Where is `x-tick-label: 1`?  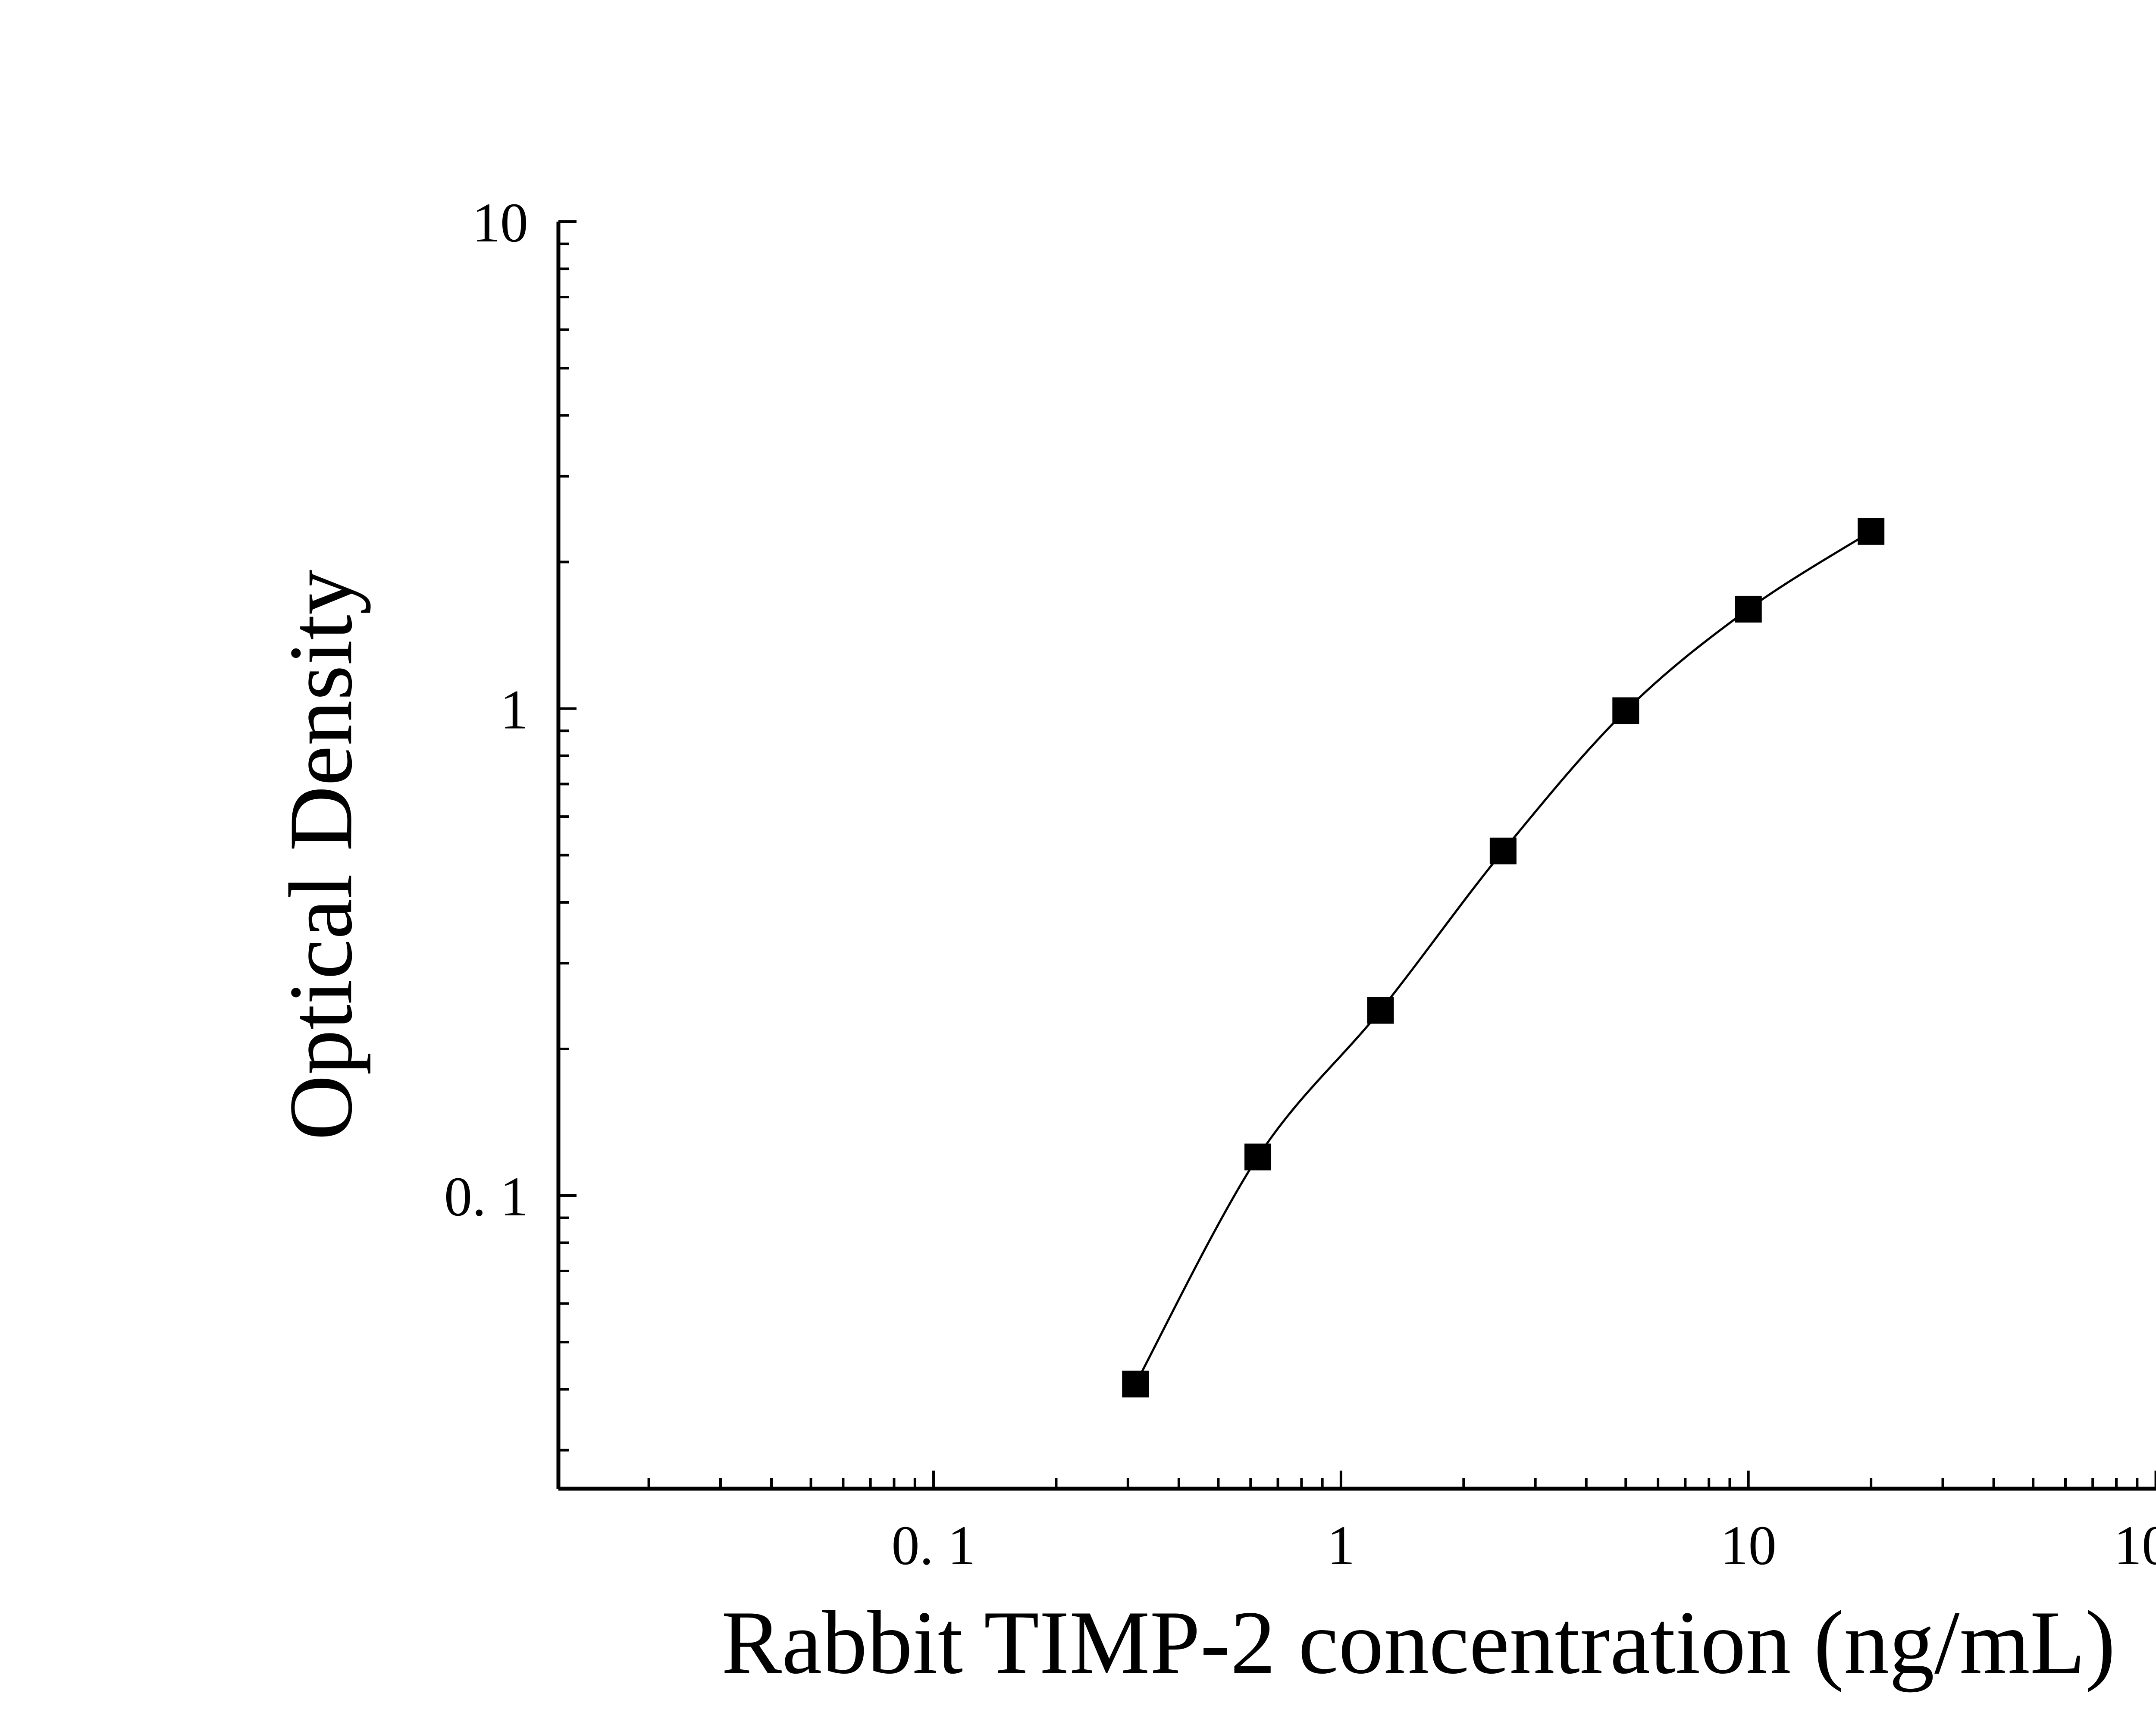
x-tick-label: 1 is located at coordinates (1341, 1546).